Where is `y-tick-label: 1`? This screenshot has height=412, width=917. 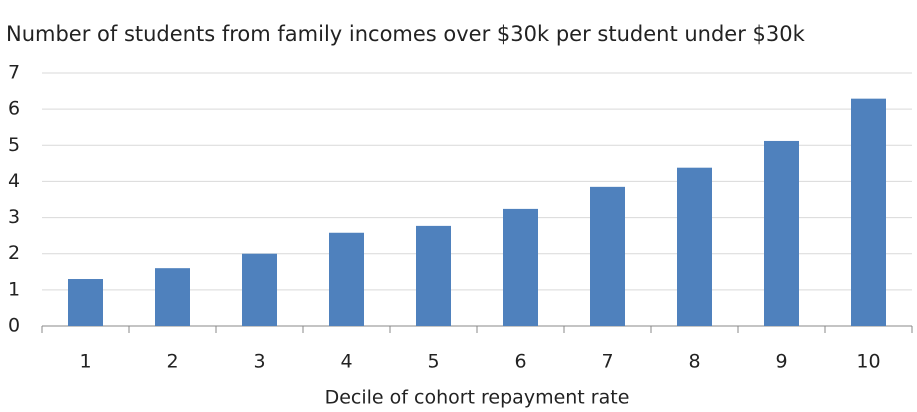 y-tick-label: 1 is located at coordinates (14, 289).